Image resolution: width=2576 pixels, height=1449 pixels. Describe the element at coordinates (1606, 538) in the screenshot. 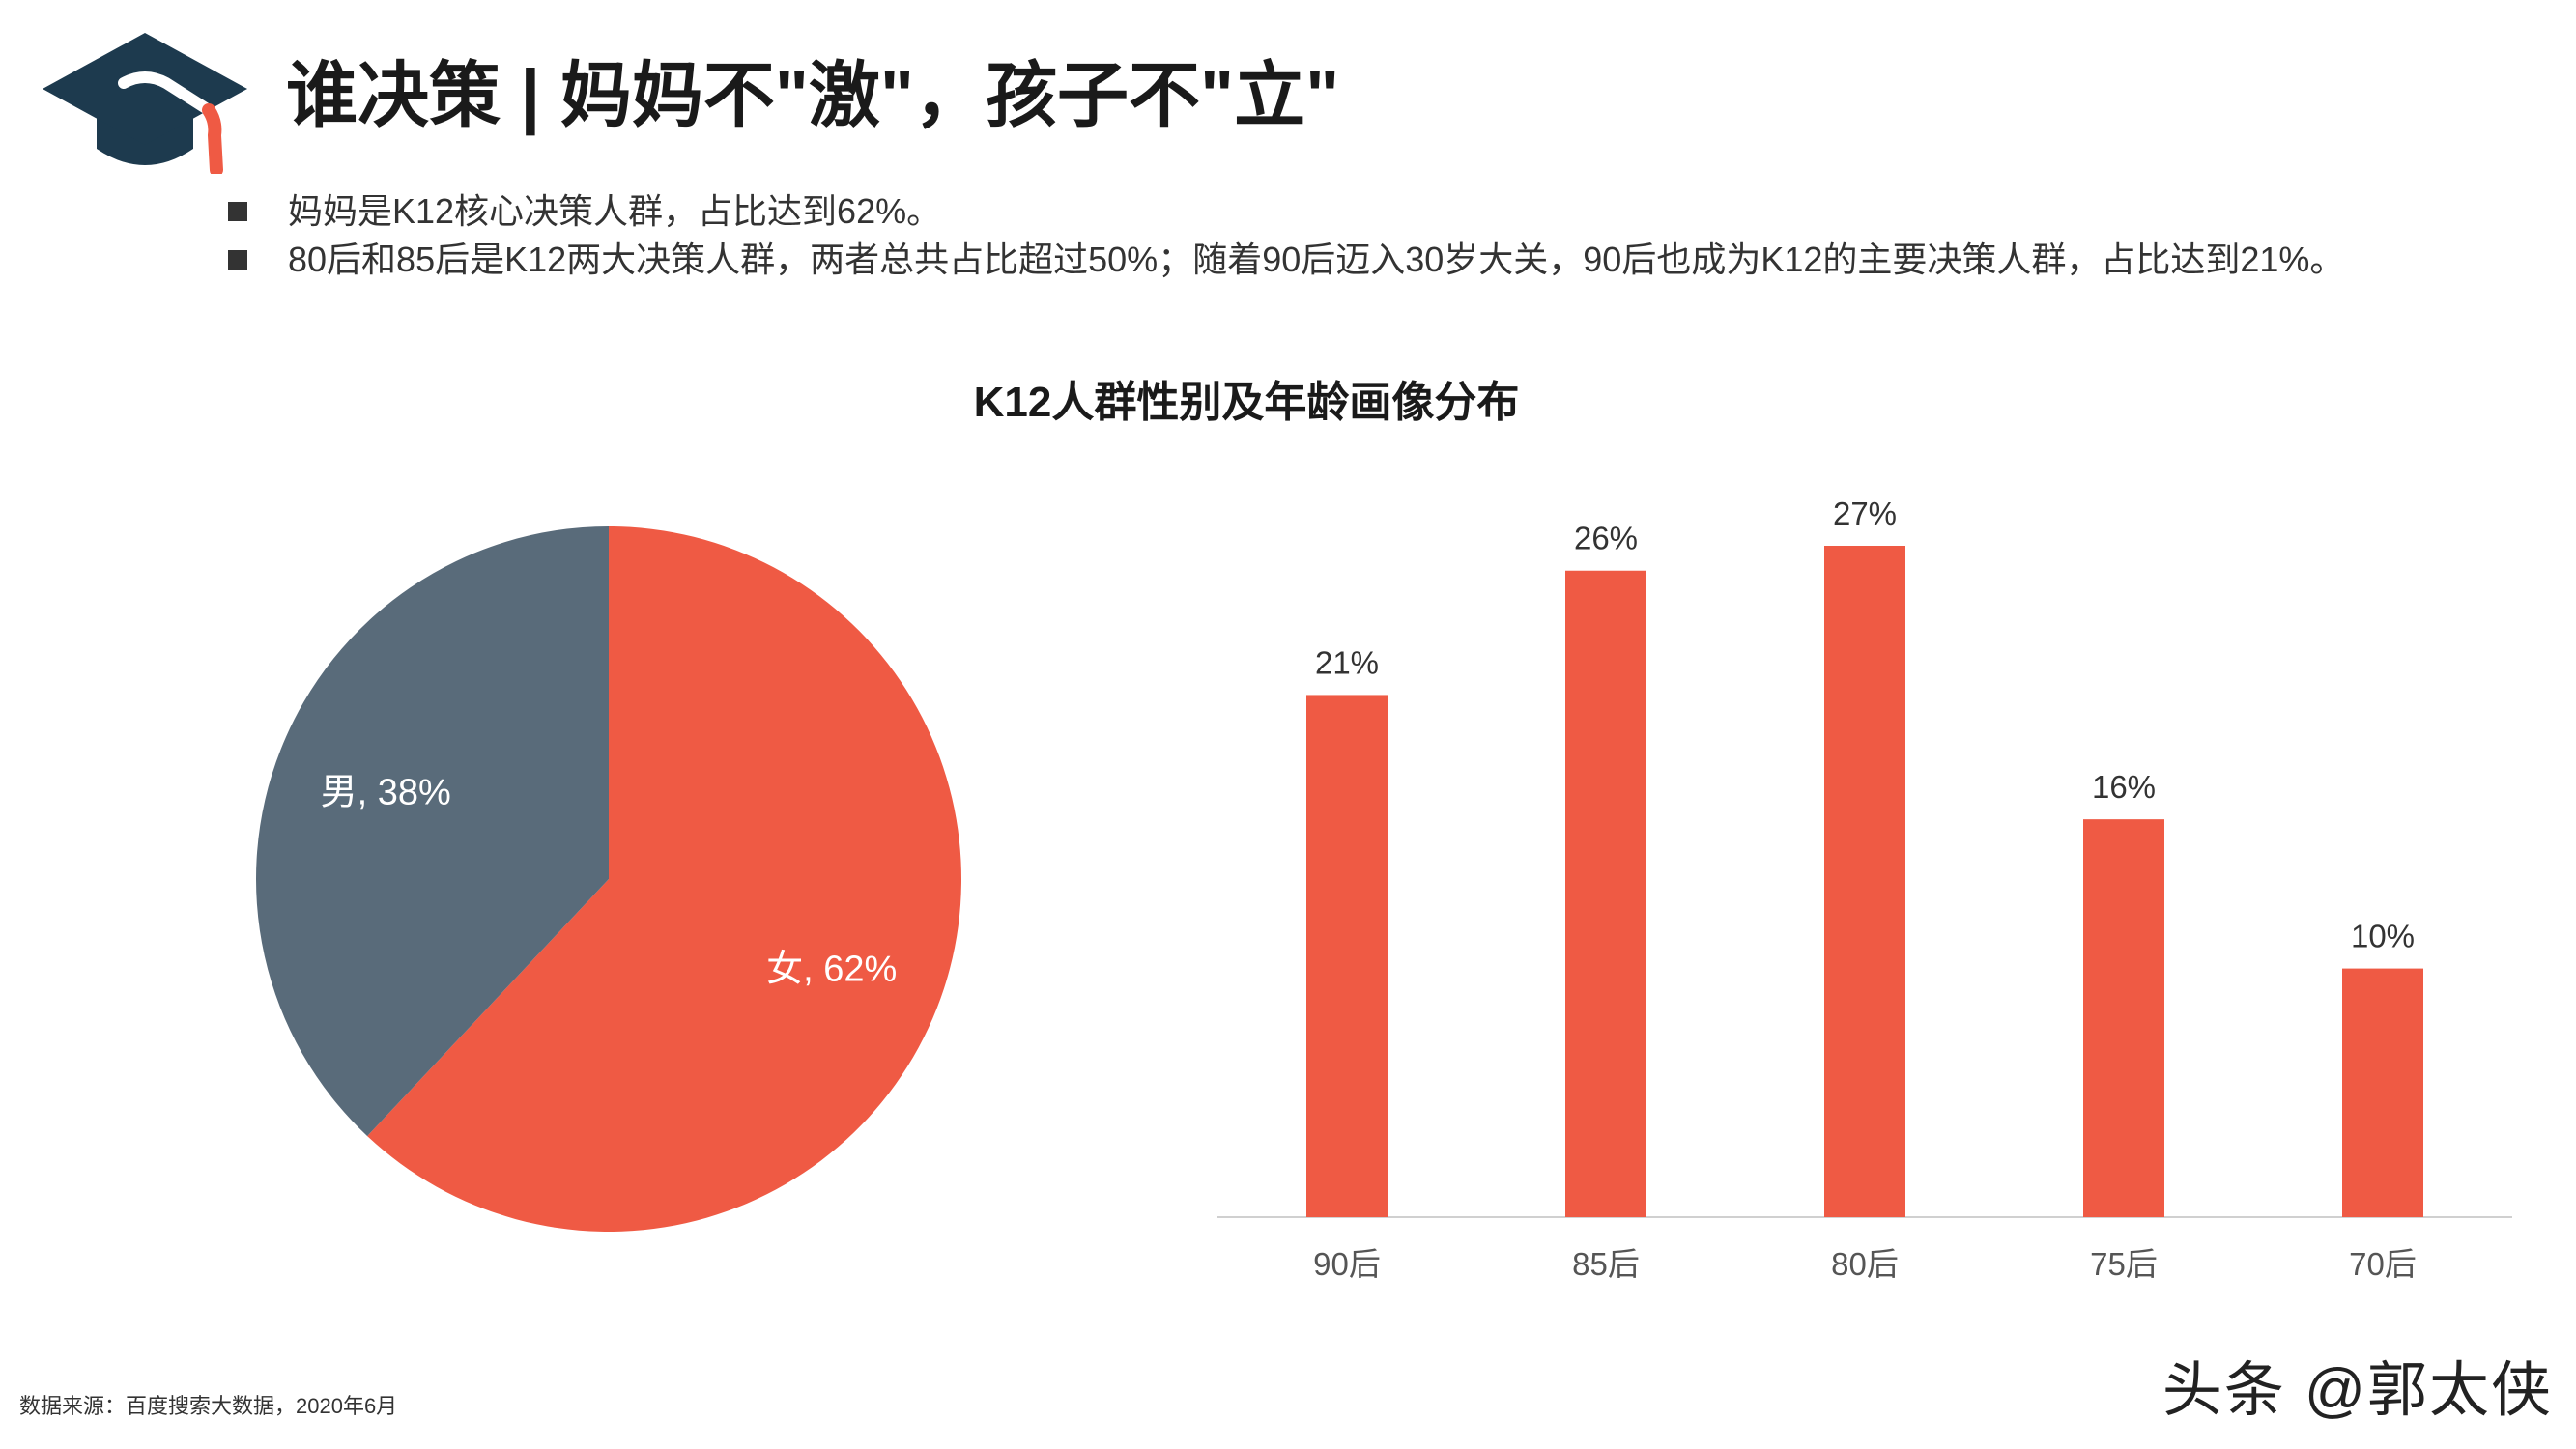

I see `bar-value-label: 26%` at that location.